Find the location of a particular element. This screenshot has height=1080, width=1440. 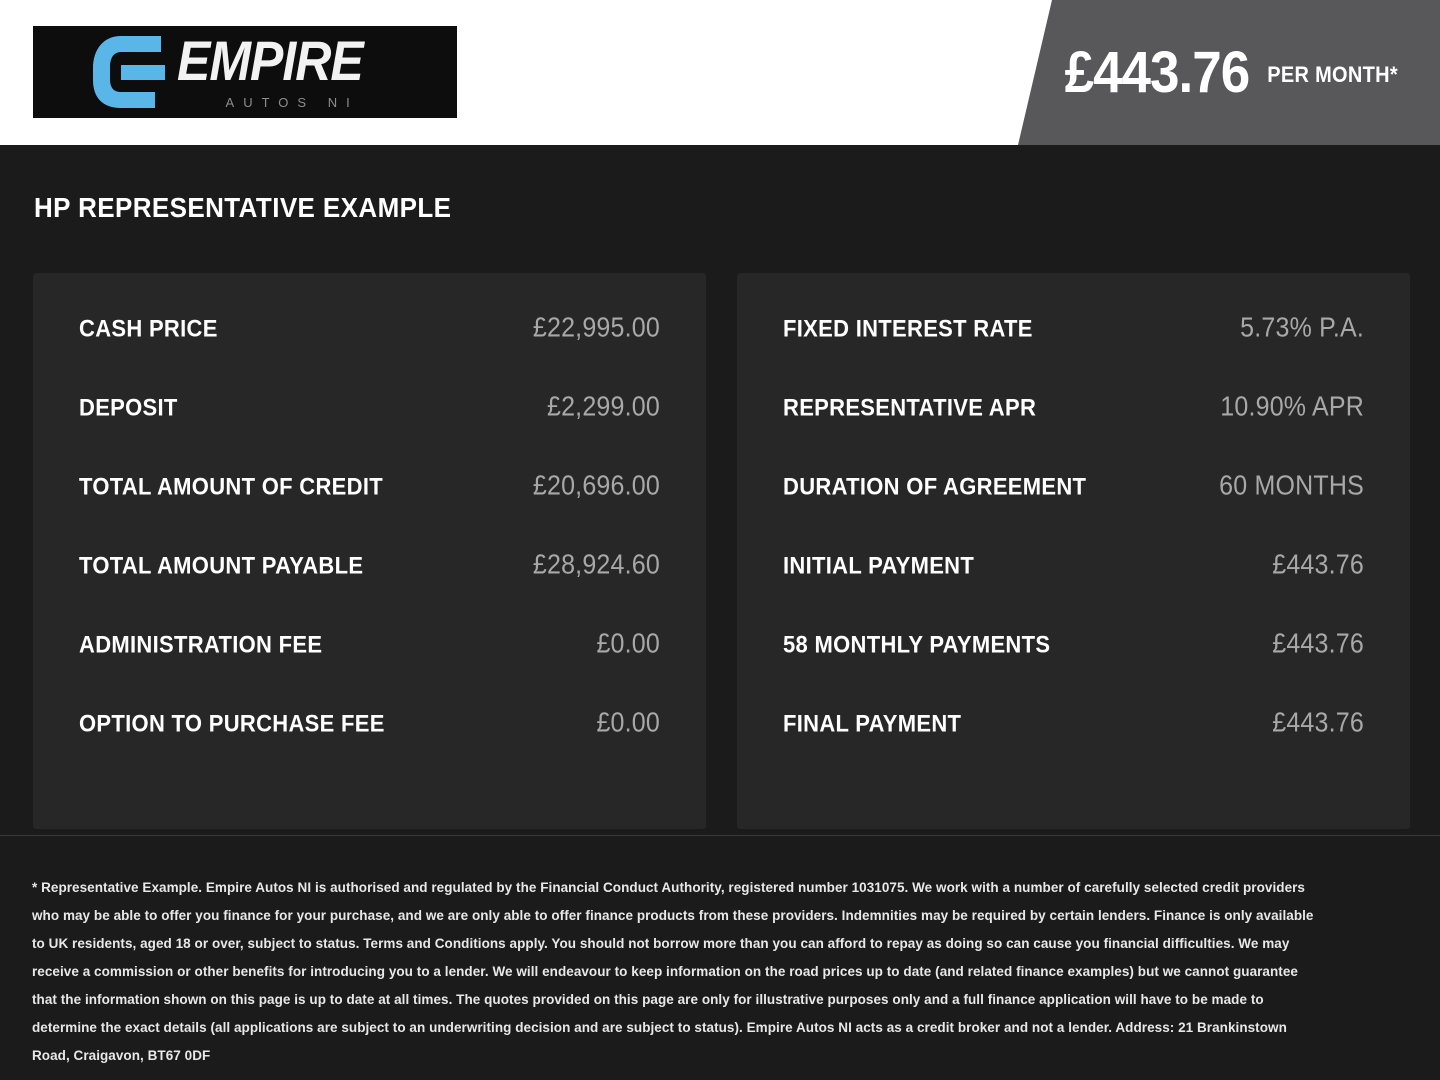

row-label: CASH PRICE is located at coordinates (148, 328).